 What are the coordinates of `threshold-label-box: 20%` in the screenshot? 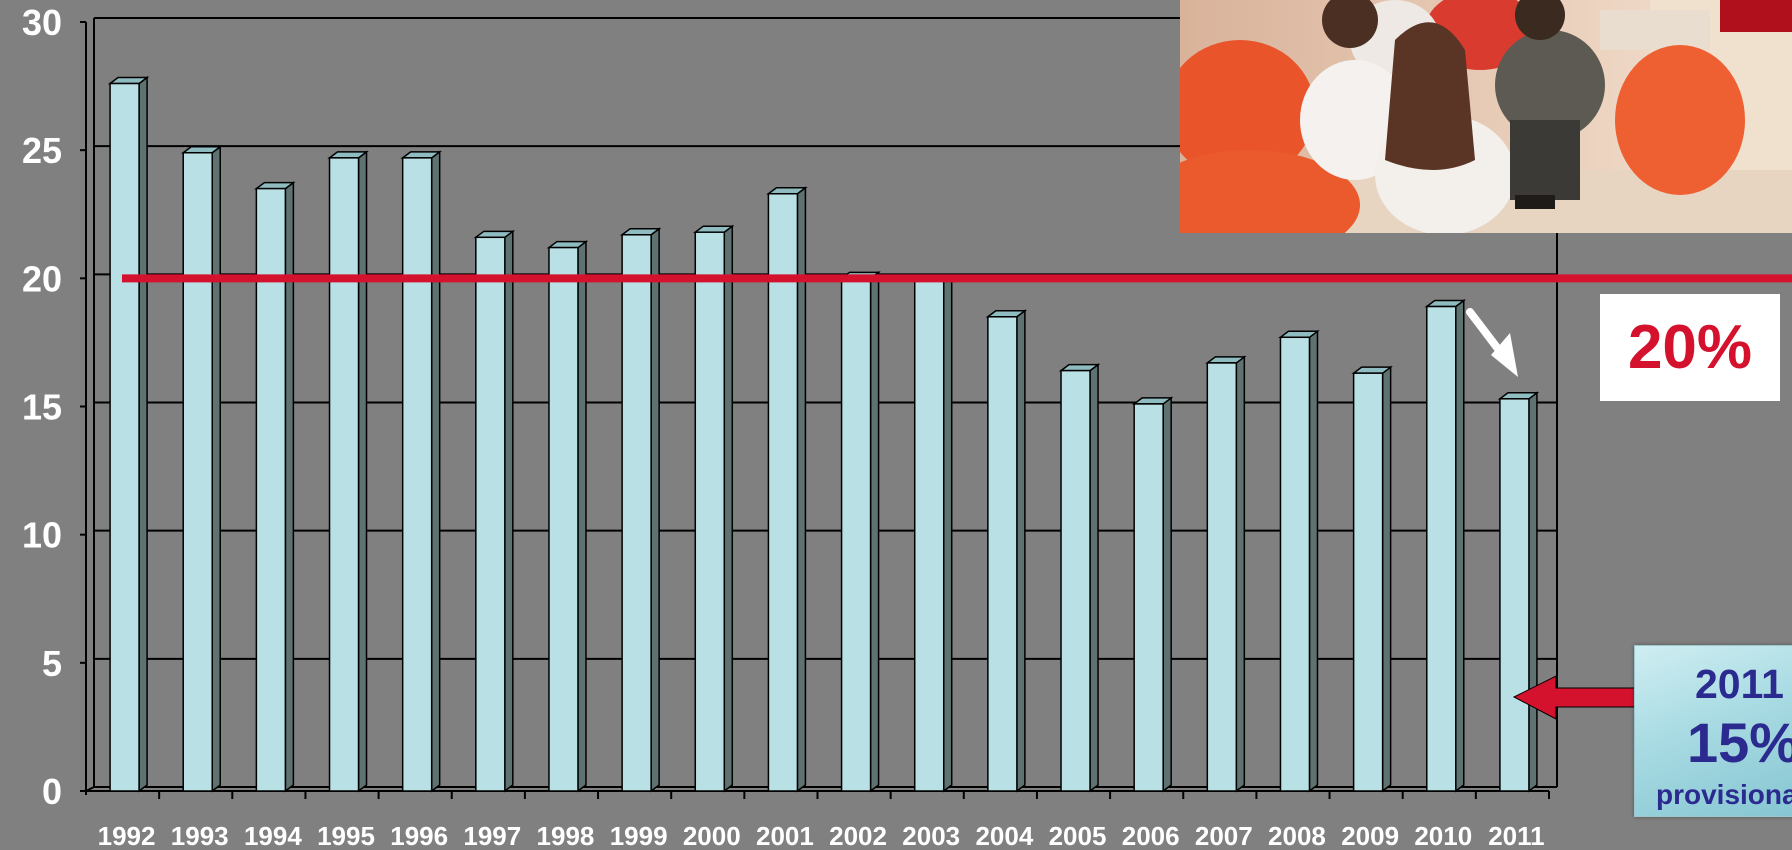 It's located at (1690, 347).